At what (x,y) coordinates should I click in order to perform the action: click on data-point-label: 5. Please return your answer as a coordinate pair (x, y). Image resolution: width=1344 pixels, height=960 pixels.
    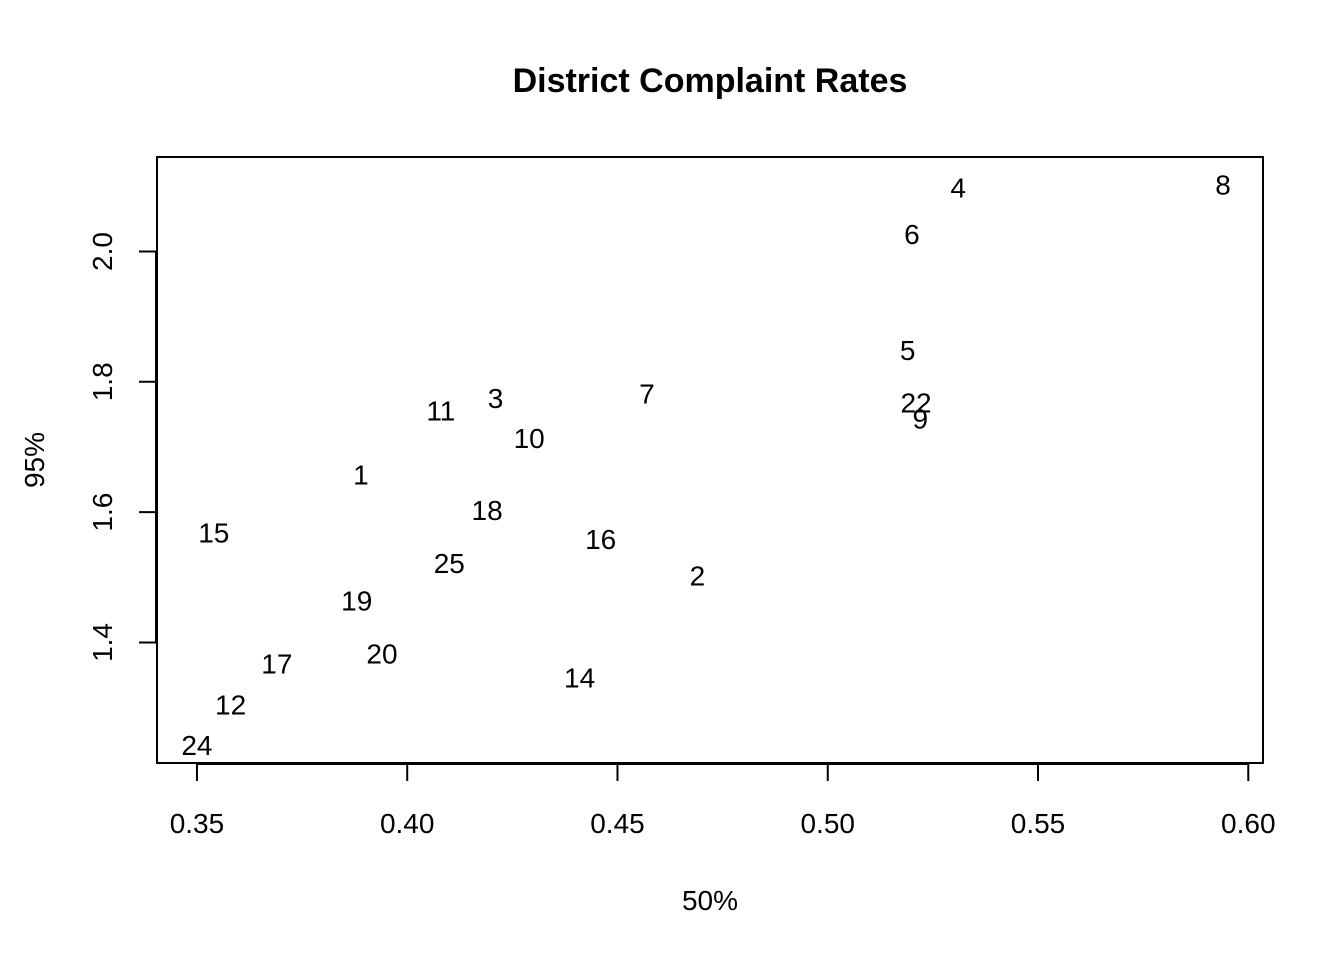
    Looking at the image, I should click on (908, 350).